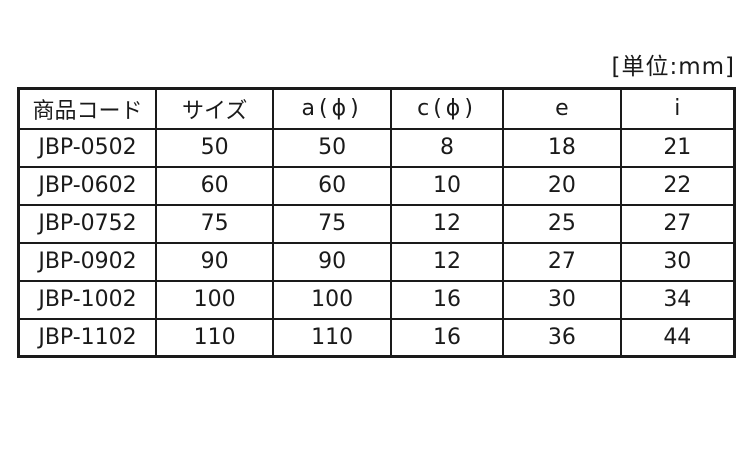 The width and height of the screenshot is (750, 450). What do you see at coordinates (87, 261) in the screenshot?
I see `cell-product-code: JBP-0902` at bounding box center [87, 261].